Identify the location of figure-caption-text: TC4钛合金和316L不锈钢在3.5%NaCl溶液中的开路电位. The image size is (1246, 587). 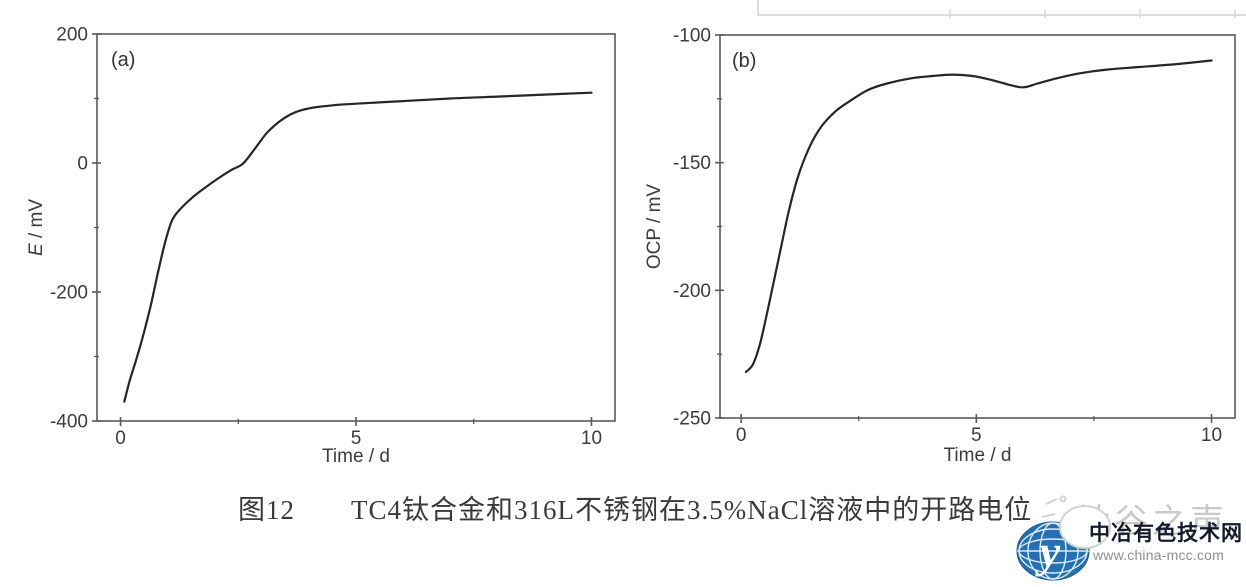
(692, 510).